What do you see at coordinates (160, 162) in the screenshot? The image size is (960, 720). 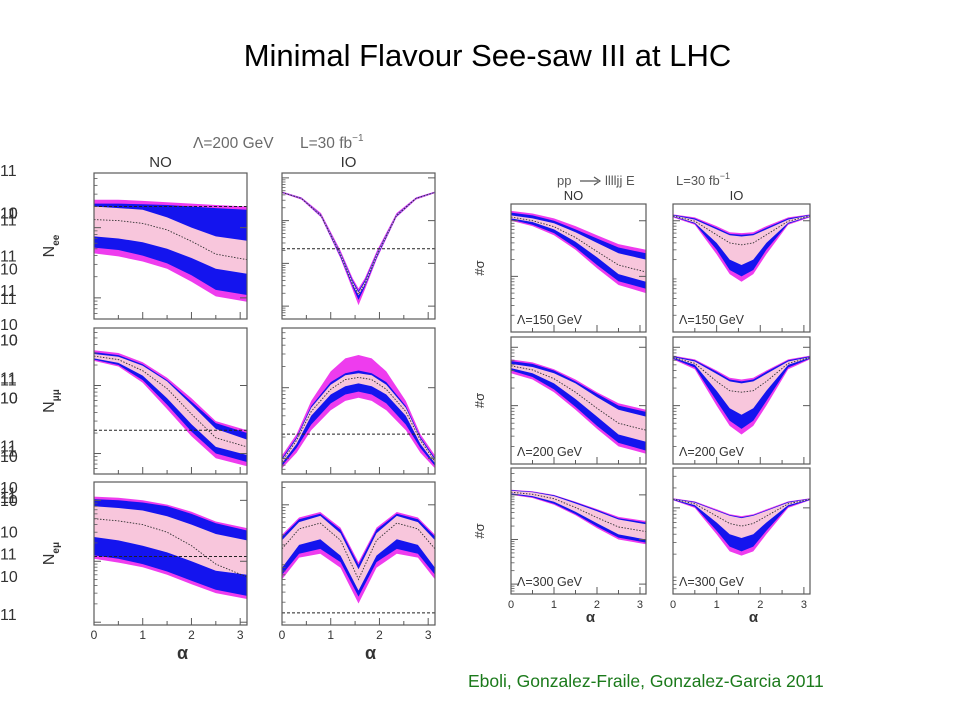 I see `column-header-no: NO` at bounding box center [160, 162].